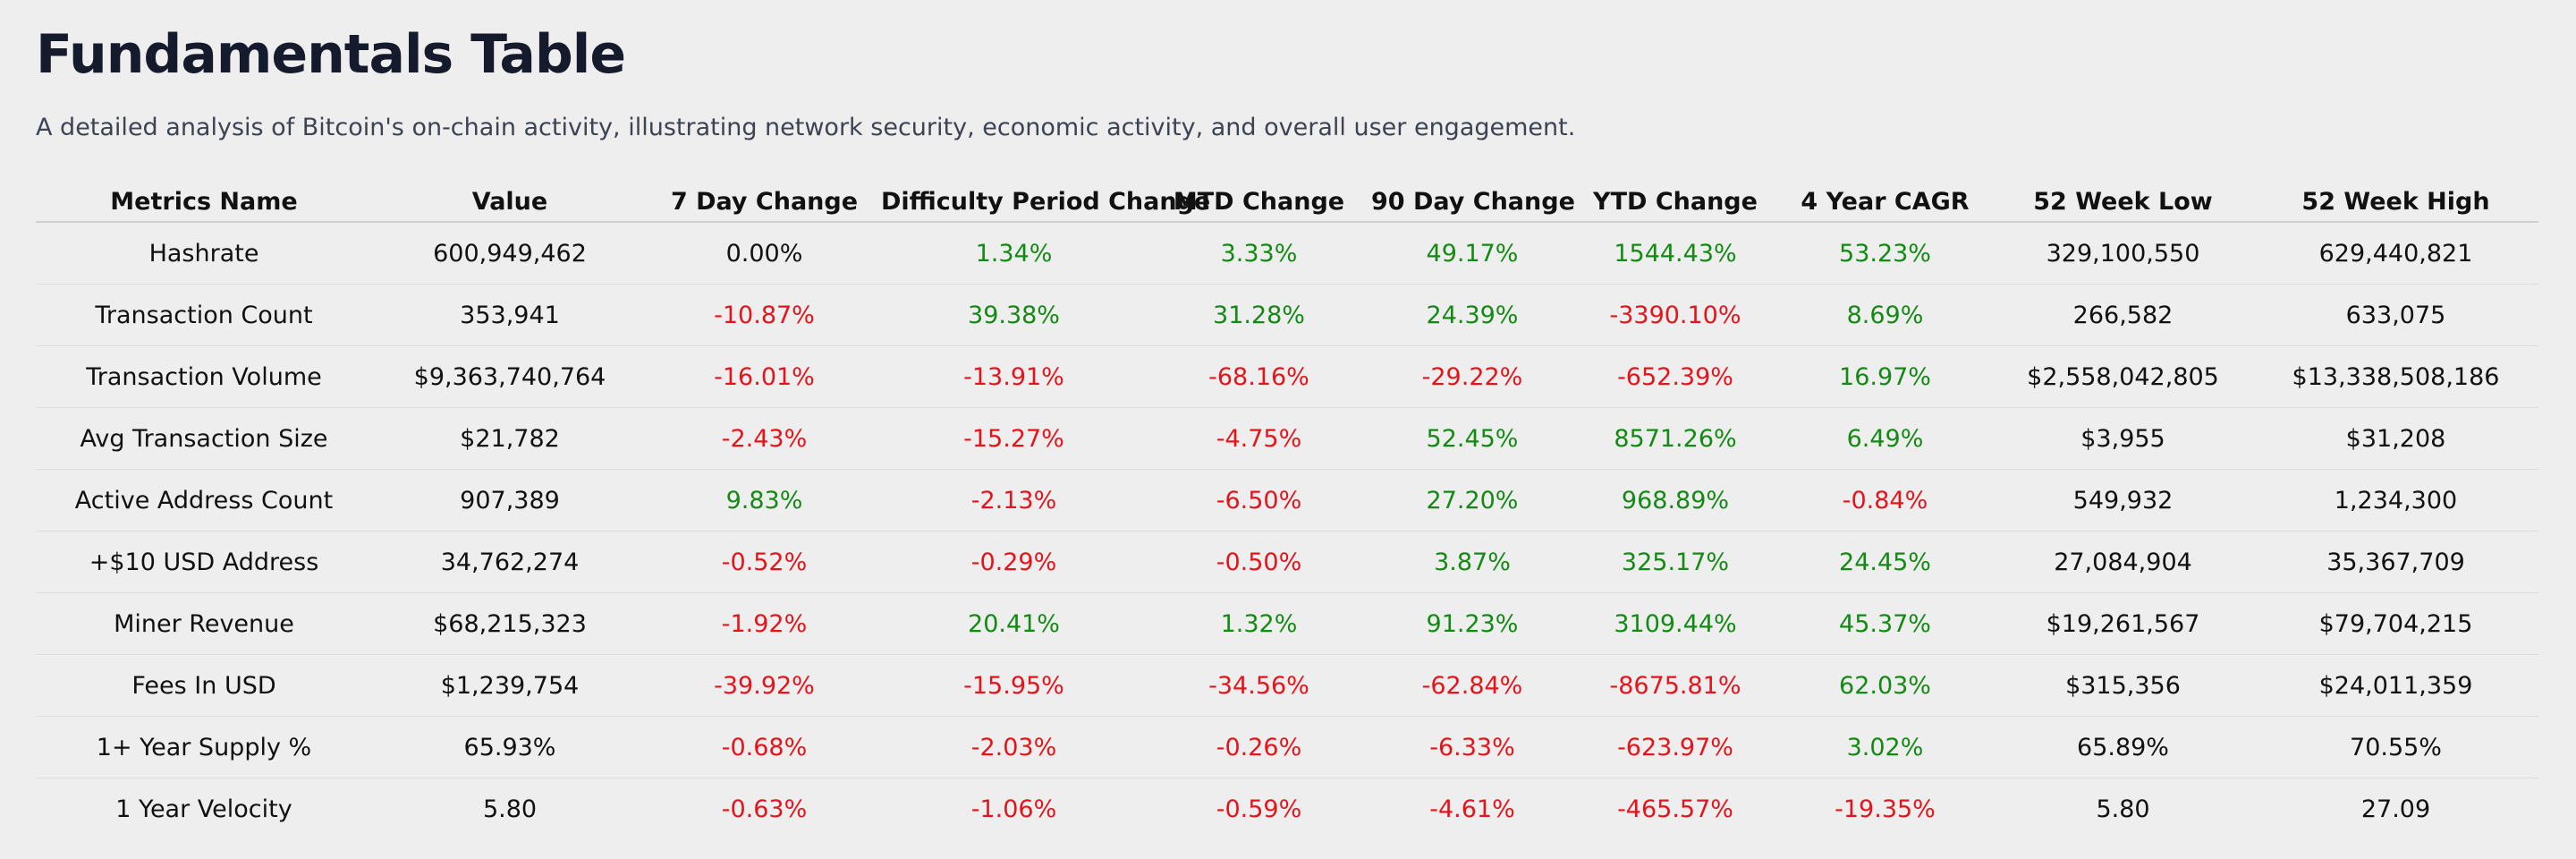 This screenshot has width=2576, height=859. What do you see at coordinates (510, 500) in the screenshot?
I see `cell: 907,389` at bounding box center [510, 500].